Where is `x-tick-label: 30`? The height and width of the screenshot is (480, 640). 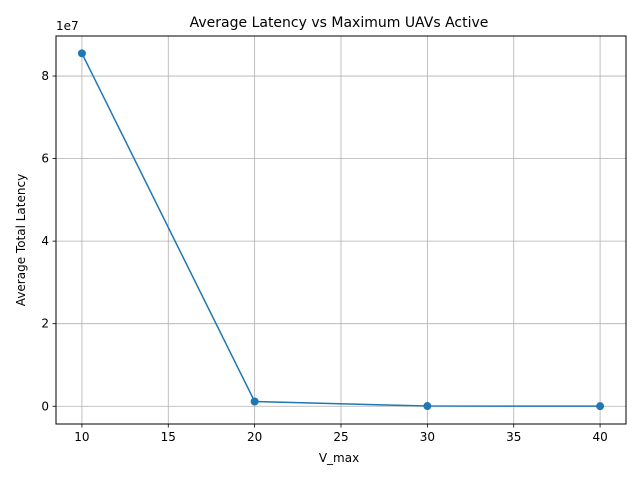
x-tick-label: 30 is located at coordinates (427, 437).